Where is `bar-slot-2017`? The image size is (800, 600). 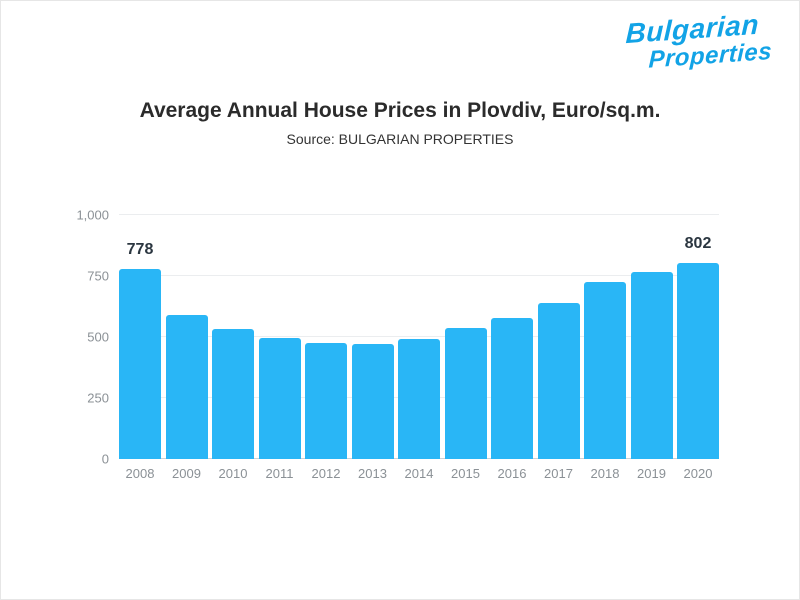
bar-slot-2017 is located at coordinates (558, 337).